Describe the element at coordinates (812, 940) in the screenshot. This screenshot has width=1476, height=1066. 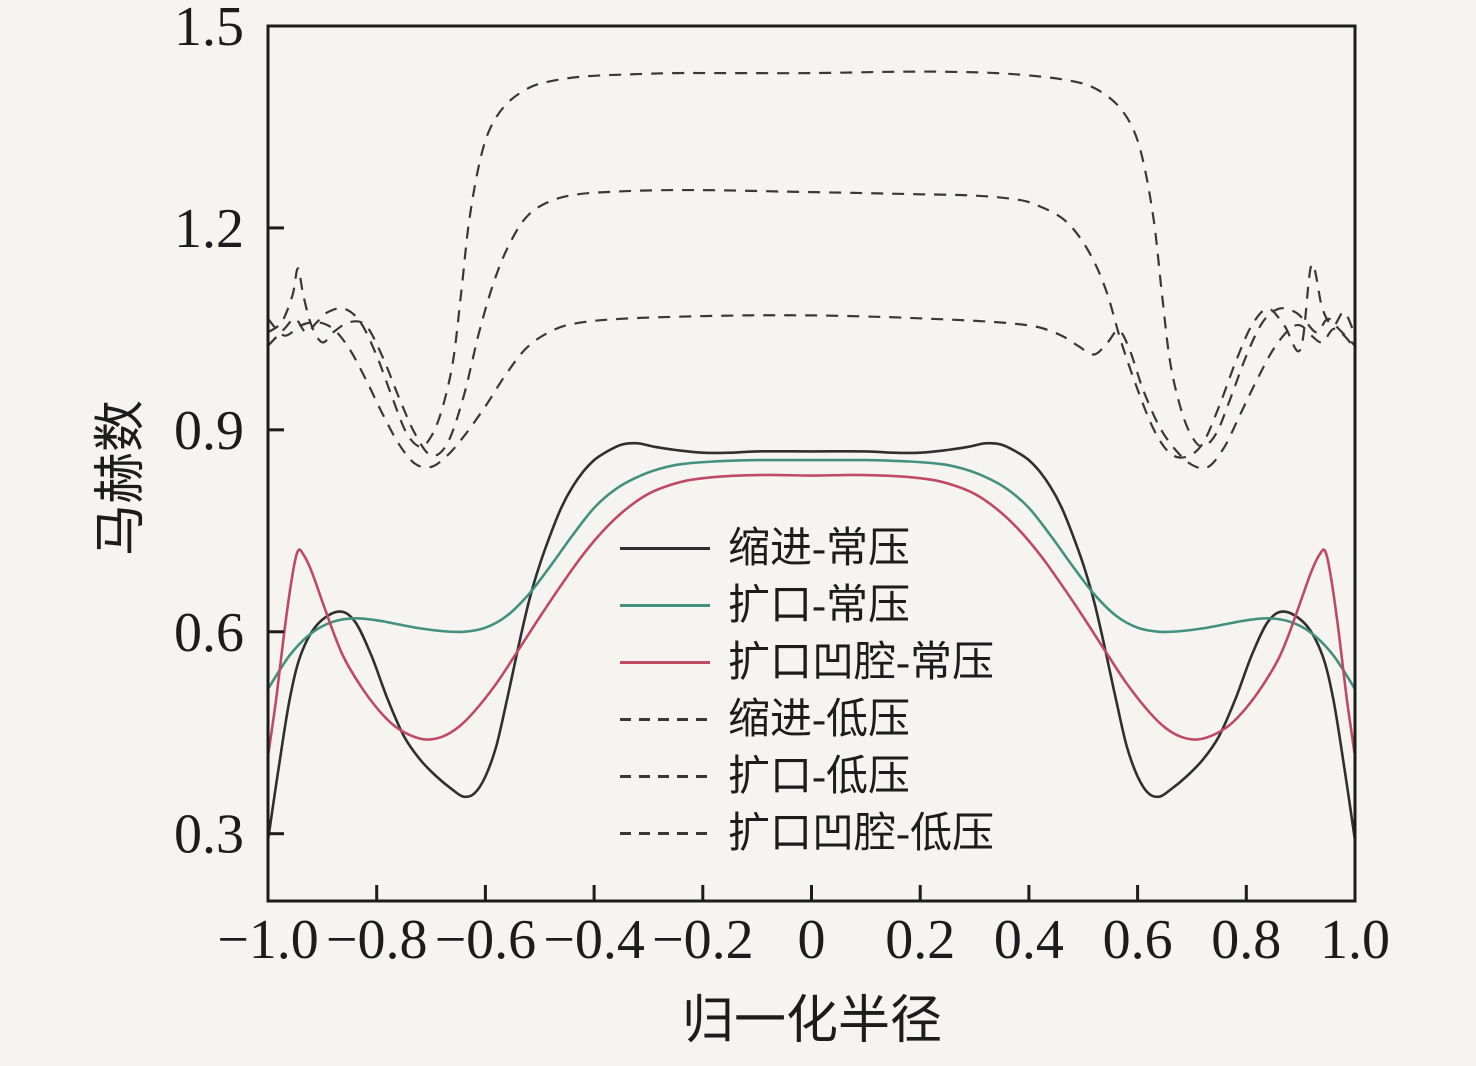
I see `x-tick-label: 0` at that location.